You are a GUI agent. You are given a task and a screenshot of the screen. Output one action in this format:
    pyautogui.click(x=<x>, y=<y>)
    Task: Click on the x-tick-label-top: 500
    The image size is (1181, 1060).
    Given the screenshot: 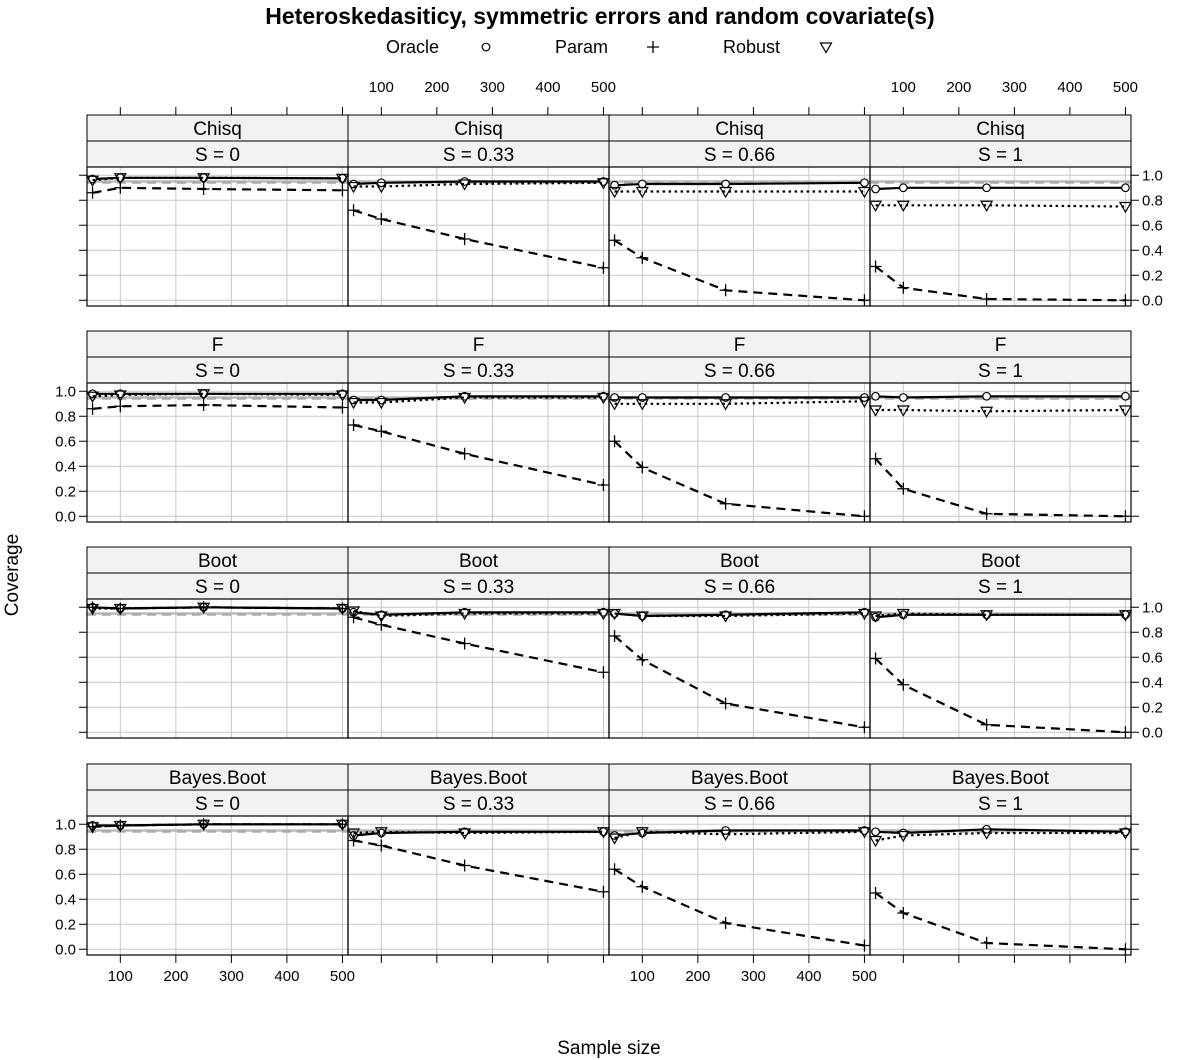 What is the action you would take?
    pyautogui.click(x=603, y=87)
    